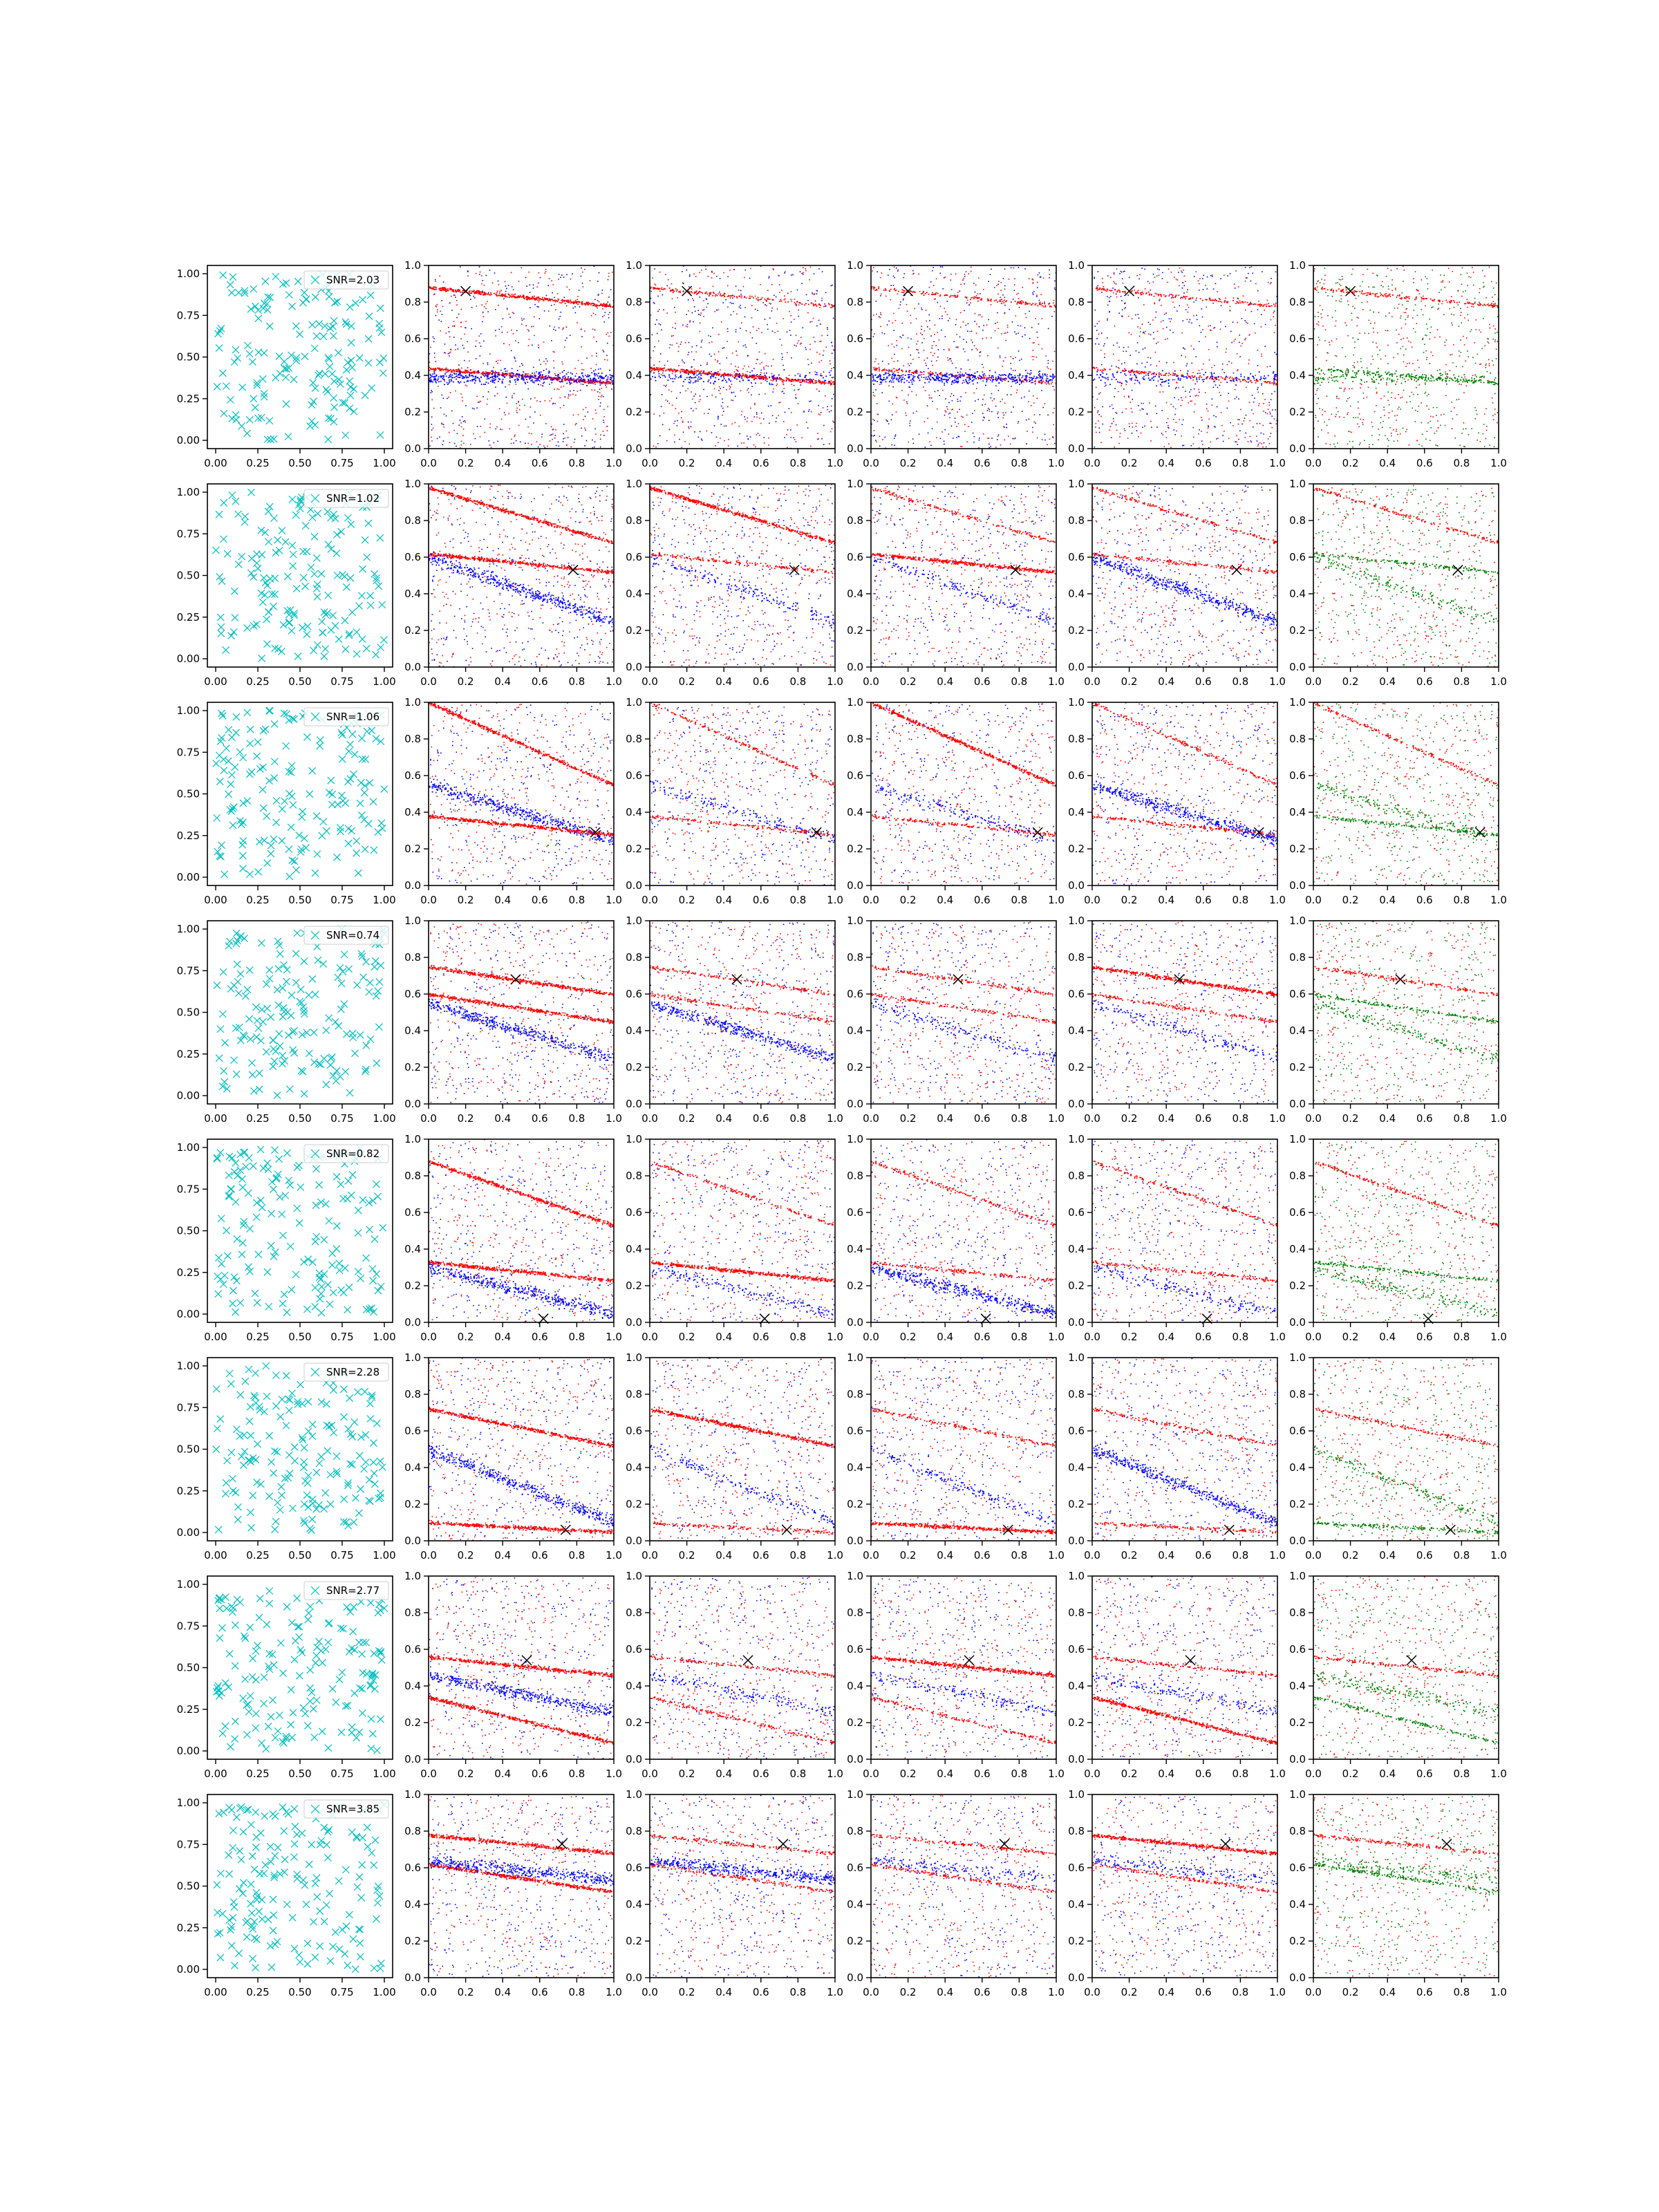  Describe the element at coordinates (188, 274) in the screenshot. I see `y-tick-label: 1.00` at that location.